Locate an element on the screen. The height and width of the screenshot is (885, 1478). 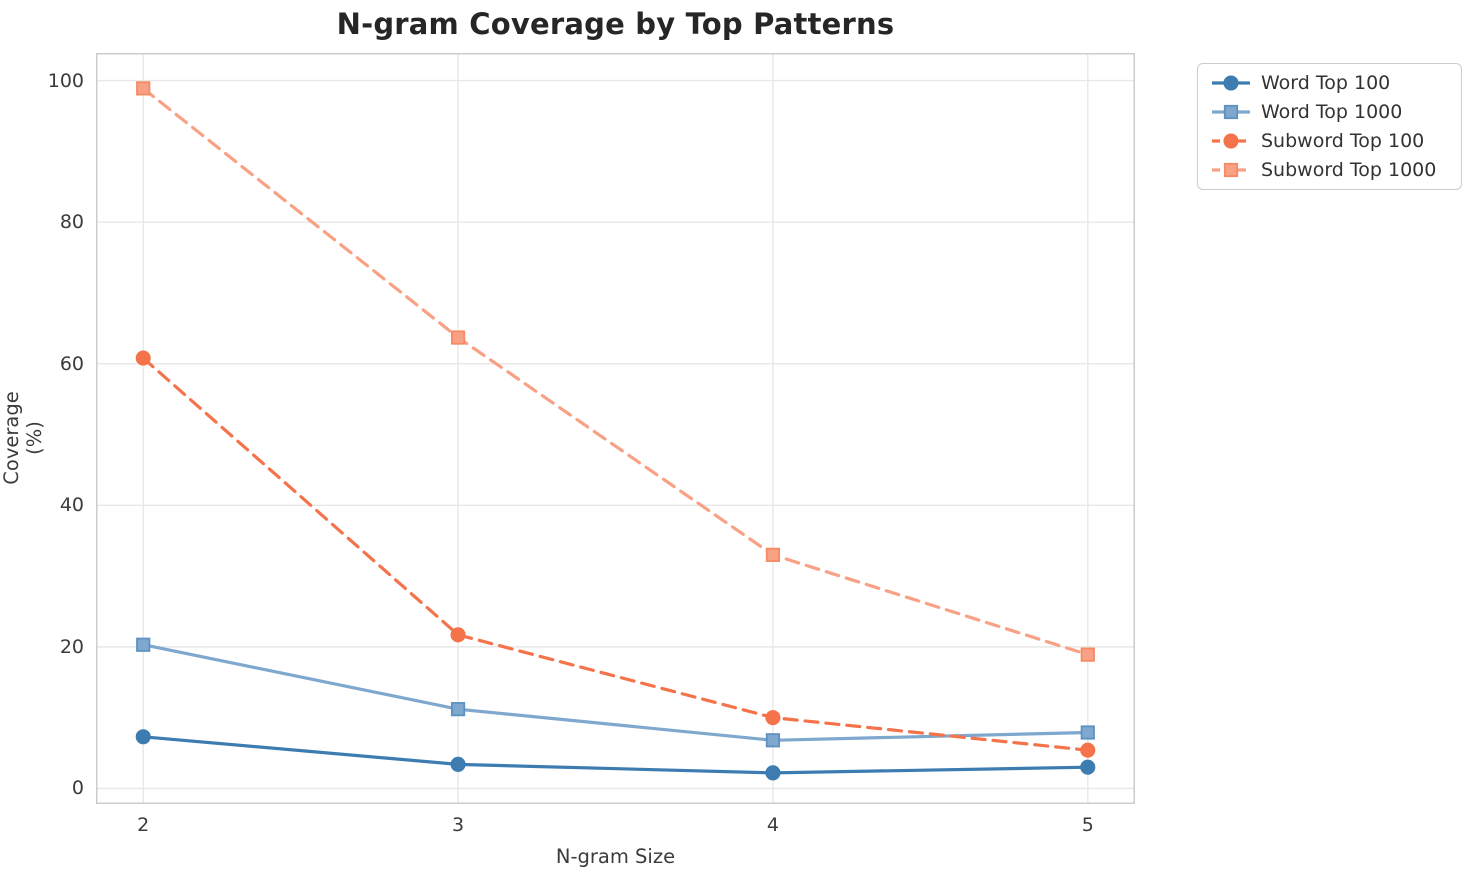
x-tick-label: 5 is located at coordinates (1087, 825).